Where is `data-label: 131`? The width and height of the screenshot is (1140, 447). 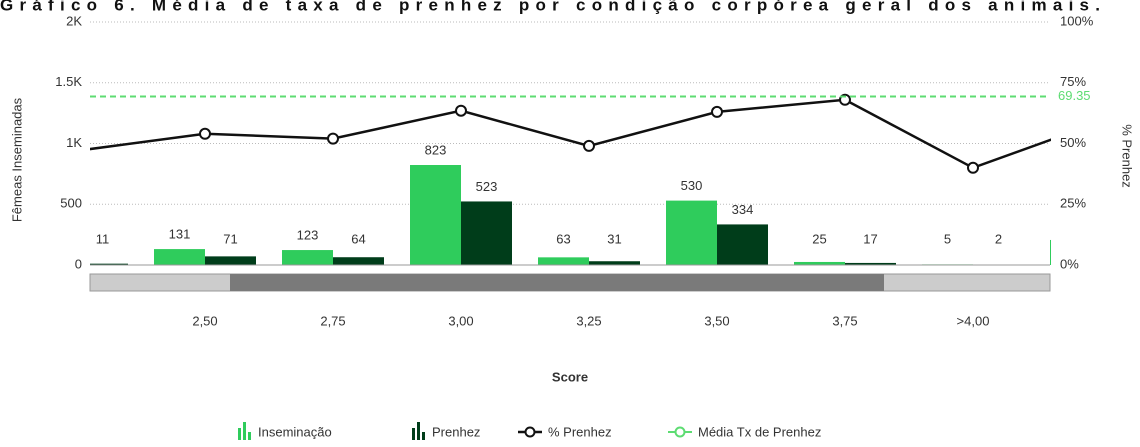
data-label: 131 is located at coordinates (180, 234).